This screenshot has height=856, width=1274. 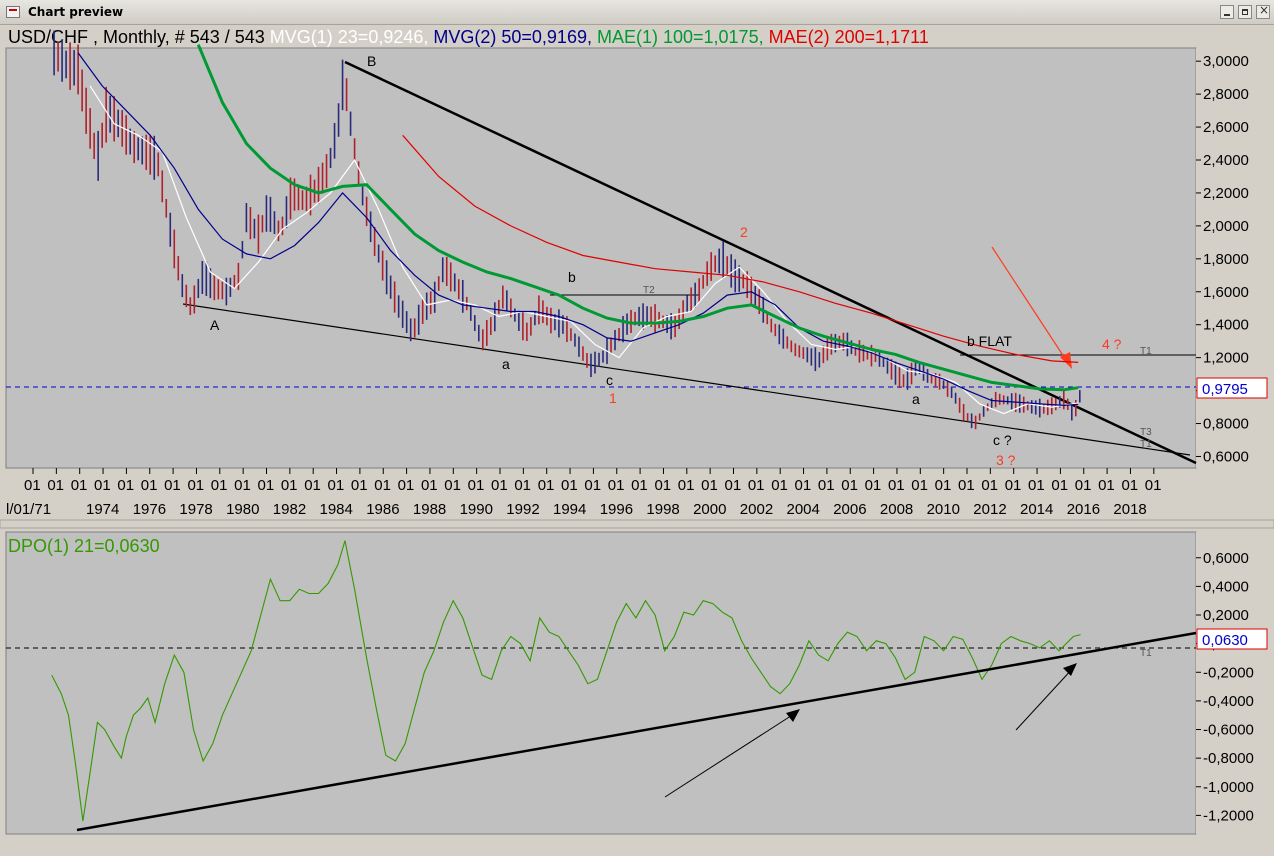 I want to click on label-a: a, so click(x=506, y=364).